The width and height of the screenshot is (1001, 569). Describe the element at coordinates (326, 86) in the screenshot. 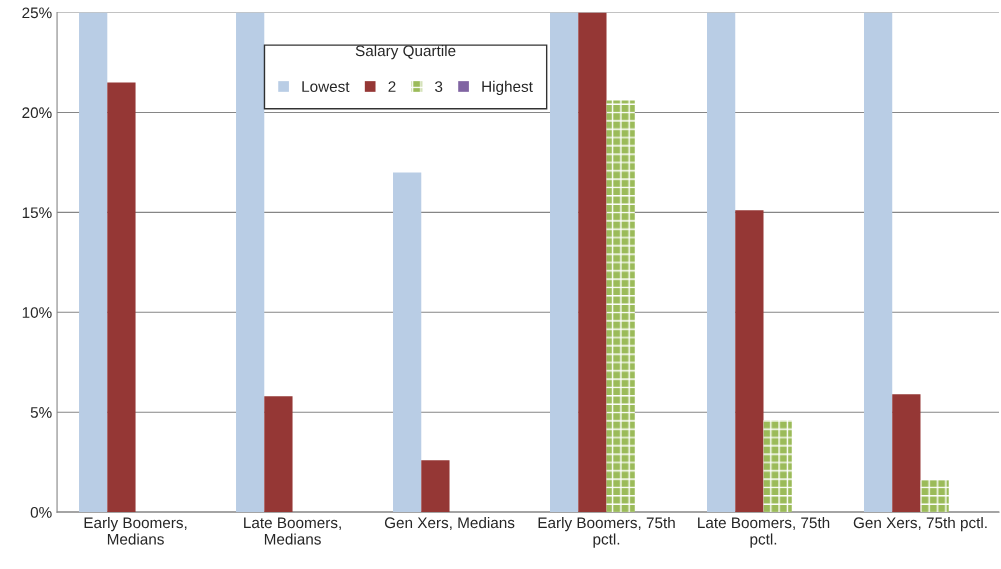

I see `legend-label: Lowest` at that location.